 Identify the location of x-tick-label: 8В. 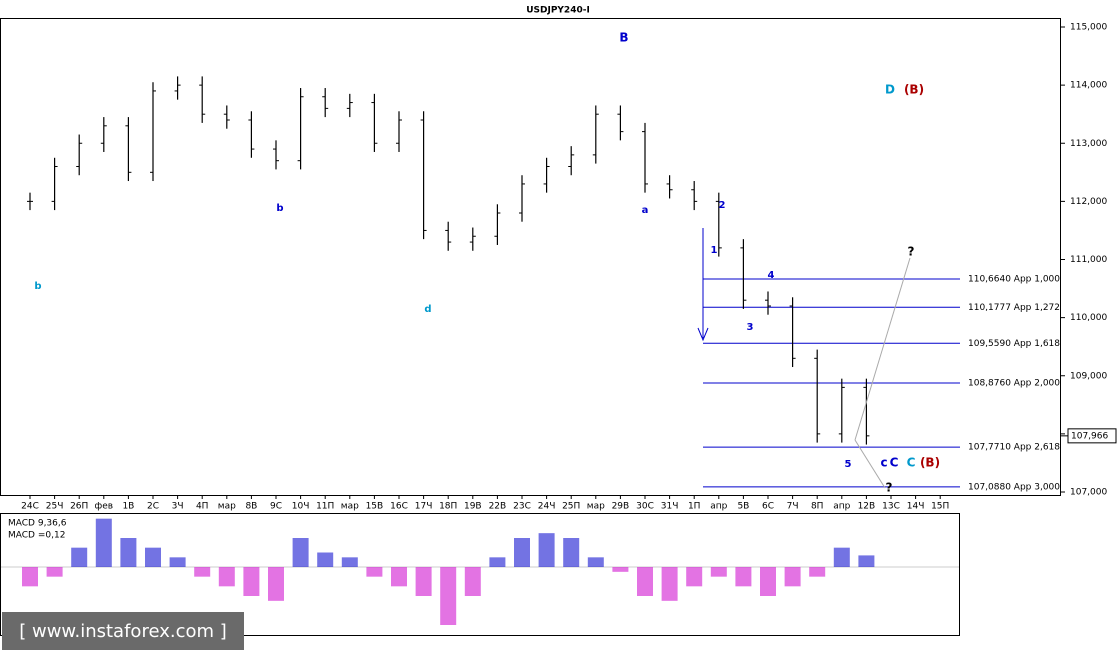
(251, 507).